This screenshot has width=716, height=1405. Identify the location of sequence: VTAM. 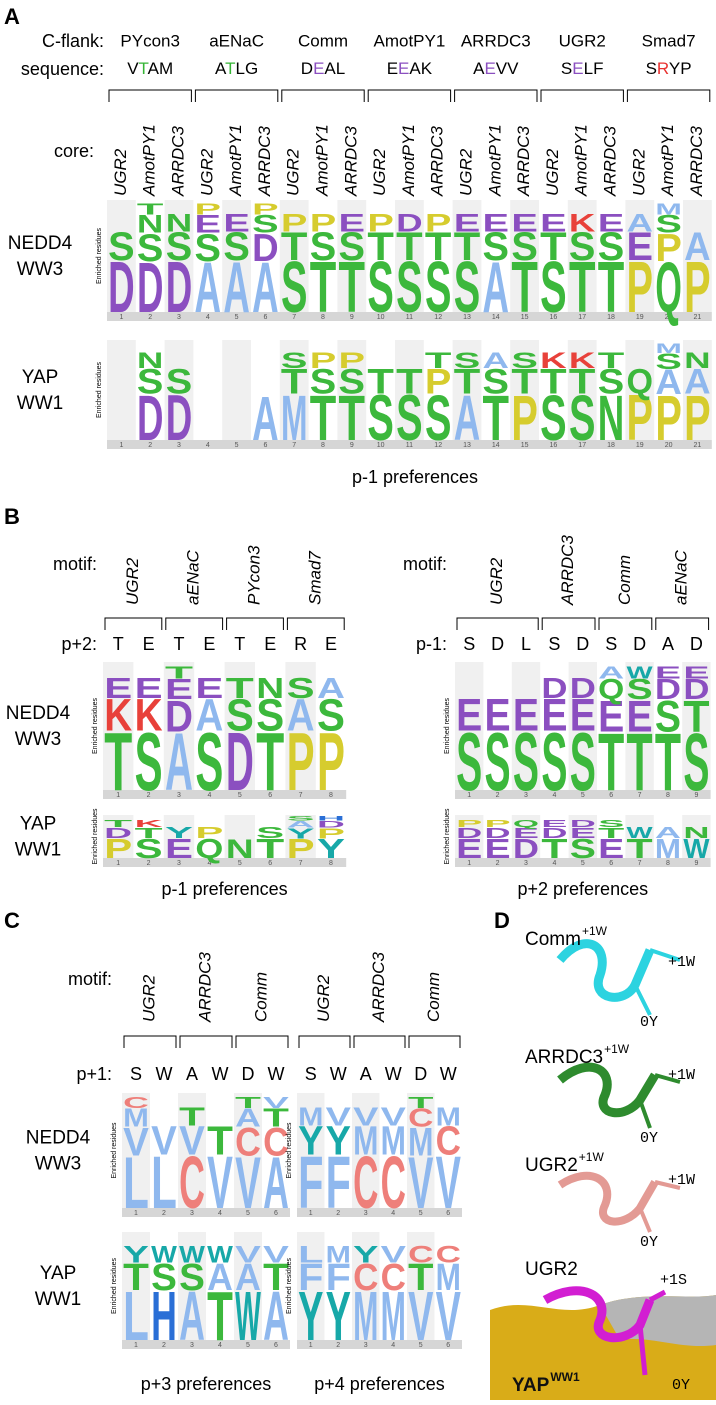
(150, 68).